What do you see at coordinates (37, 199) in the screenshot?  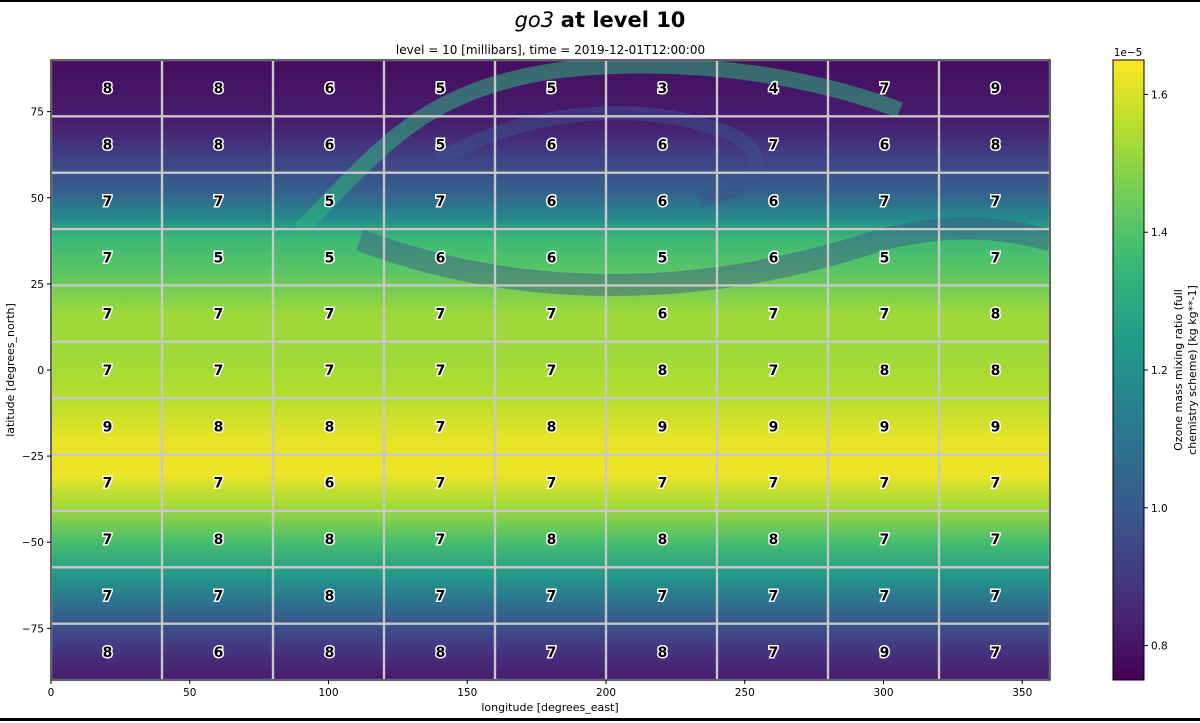 I see `y-tick-label: 50` at bounding box center [37, 199].